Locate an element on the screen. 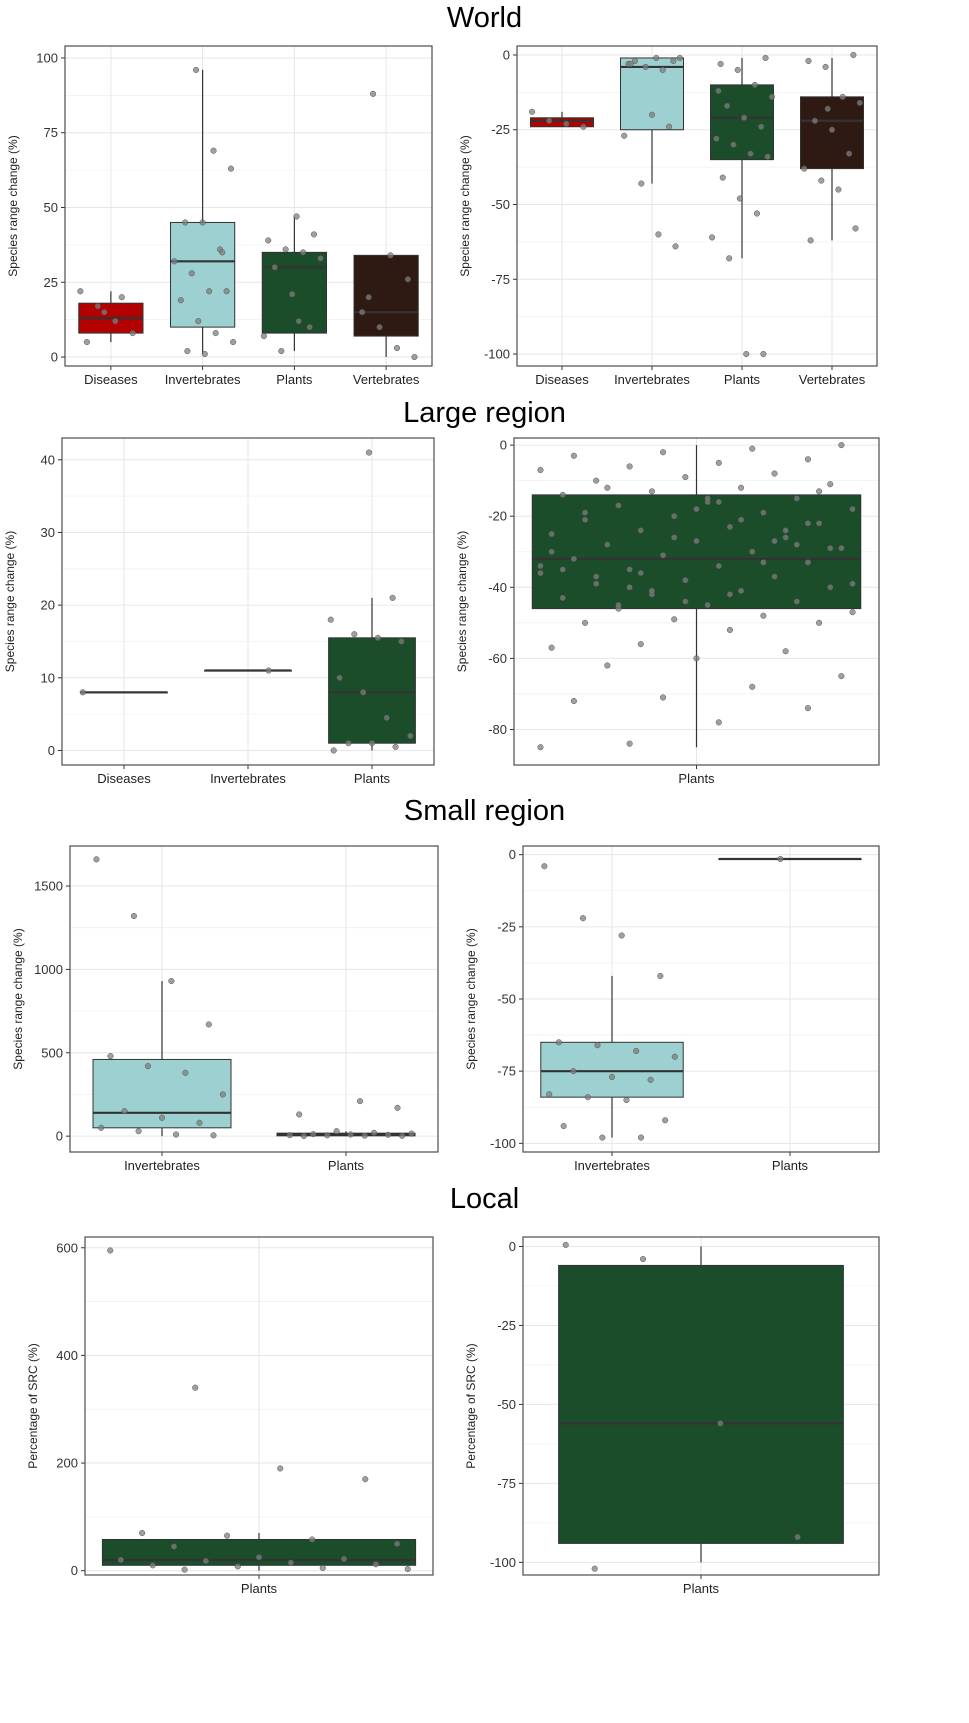  x-tick-label: Plants is located at coordinates (346, 1165).